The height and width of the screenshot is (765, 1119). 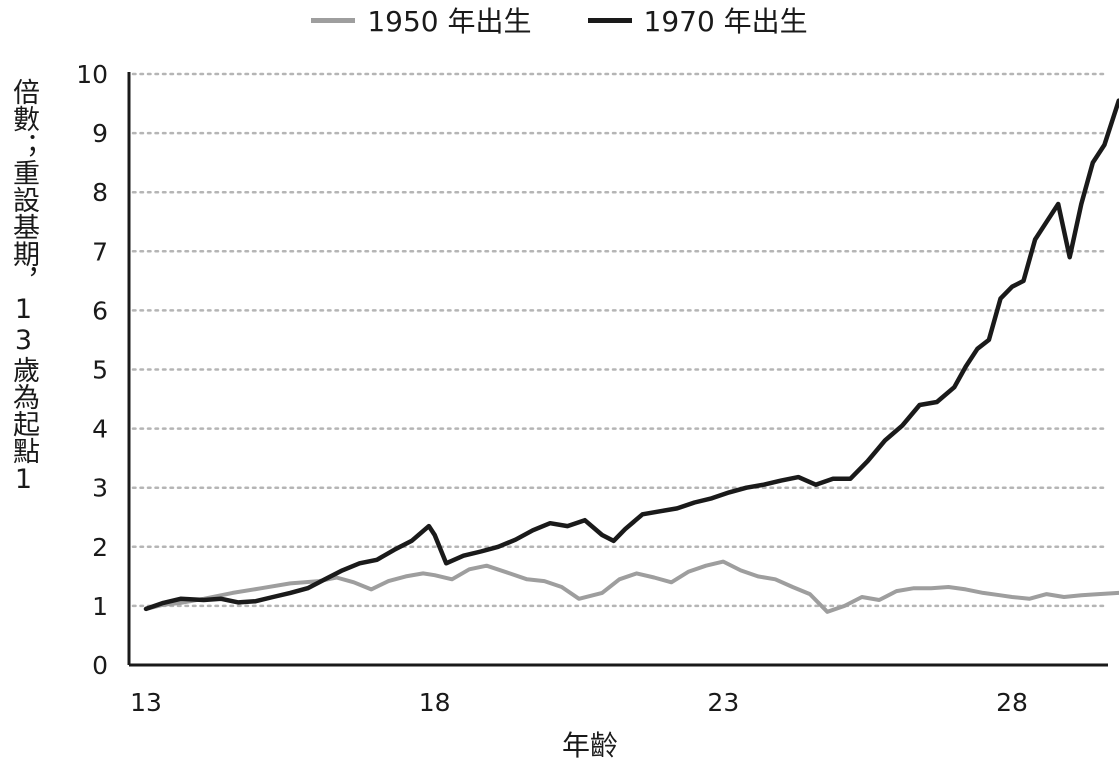 I want to click on x-tick-18: 18, so click(x=435, y=702).